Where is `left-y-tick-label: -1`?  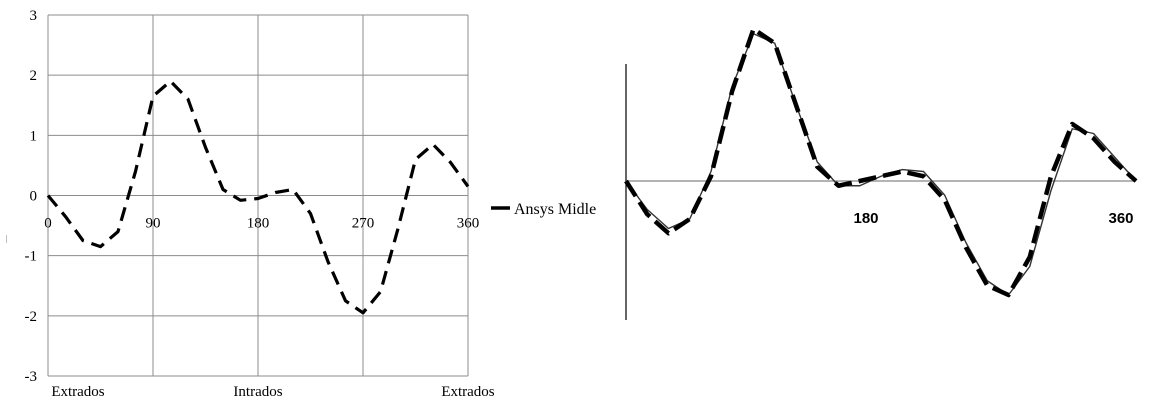 left-y-tick-label: -1 is located at coordinates (31, 257).